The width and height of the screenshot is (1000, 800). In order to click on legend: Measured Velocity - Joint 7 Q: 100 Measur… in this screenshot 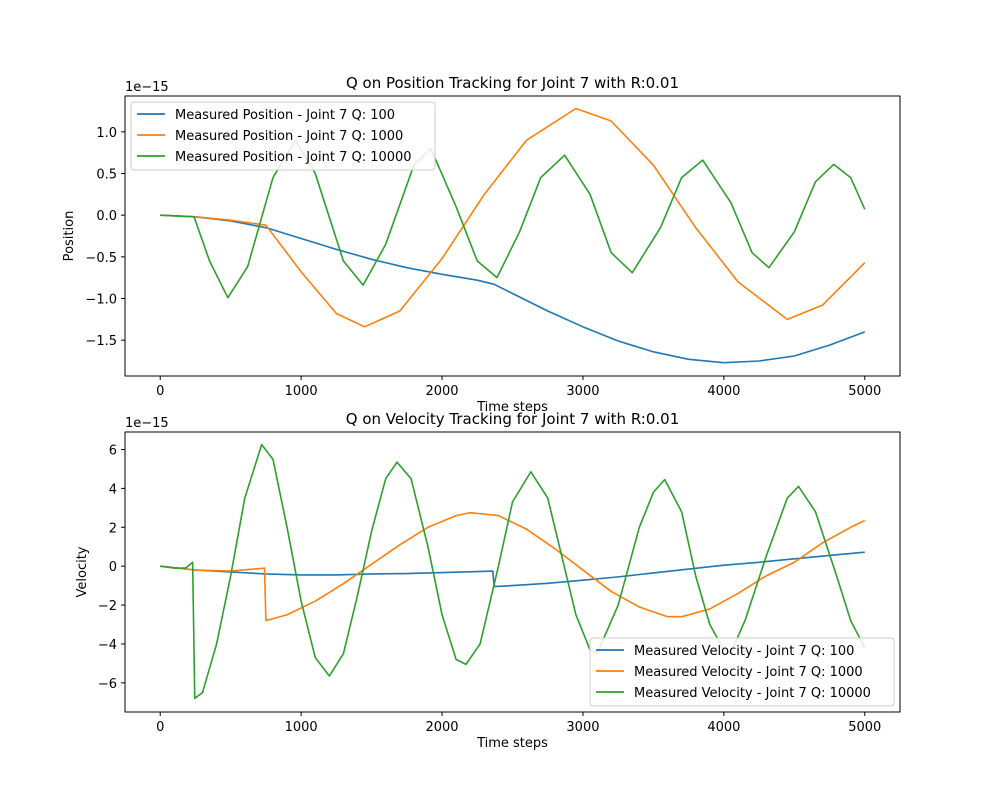, I will do `click(742, 672)`.